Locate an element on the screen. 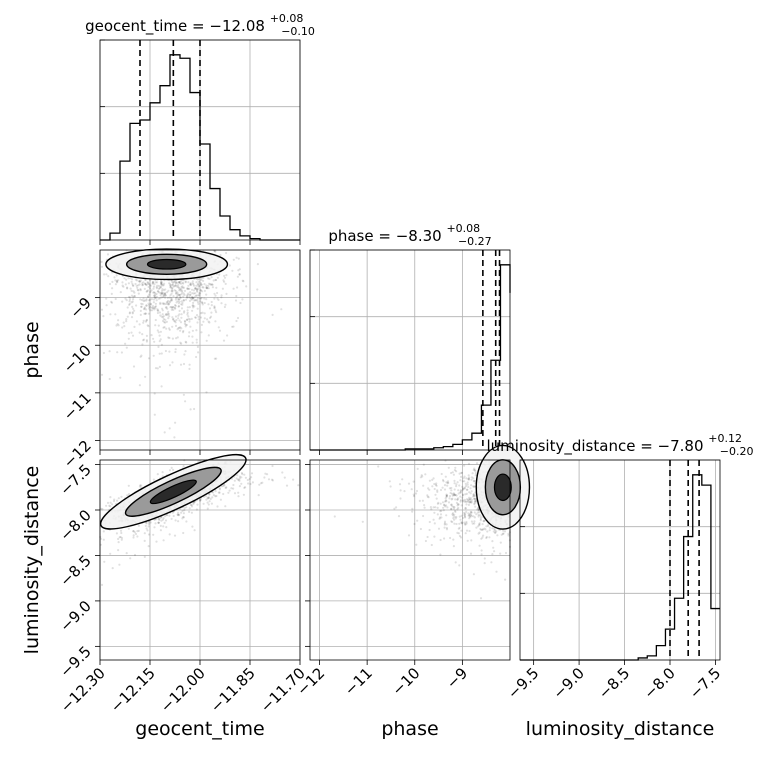  geocent-time-hist-frame is located at coordinates (200, 140).